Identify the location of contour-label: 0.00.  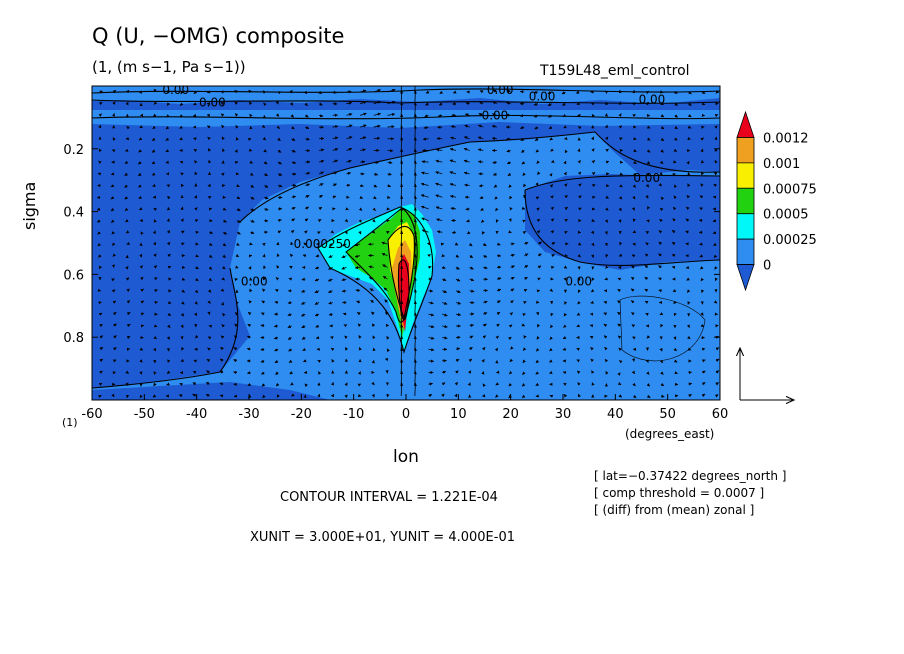
(500, 90).